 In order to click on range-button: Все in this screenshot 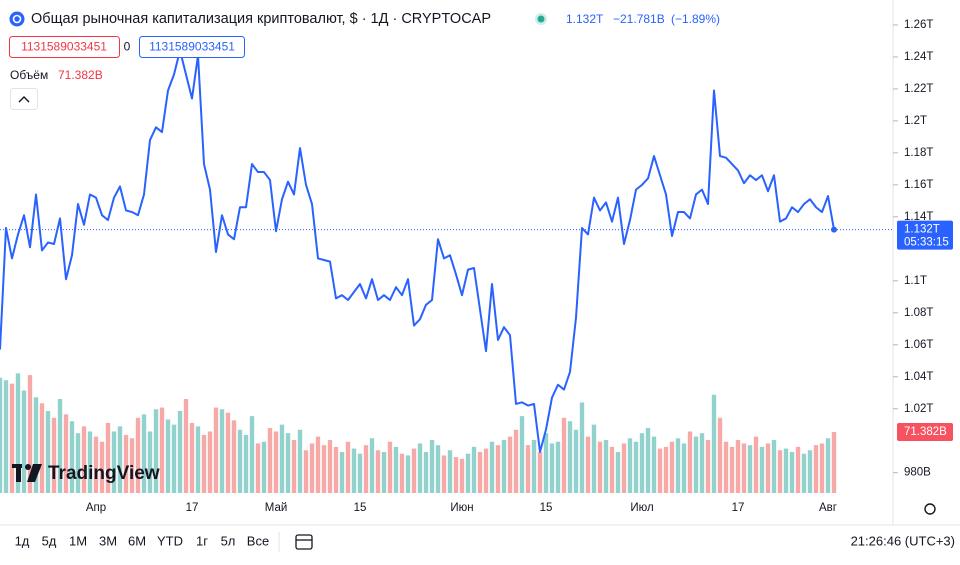, I will do `click(258, 540)`.